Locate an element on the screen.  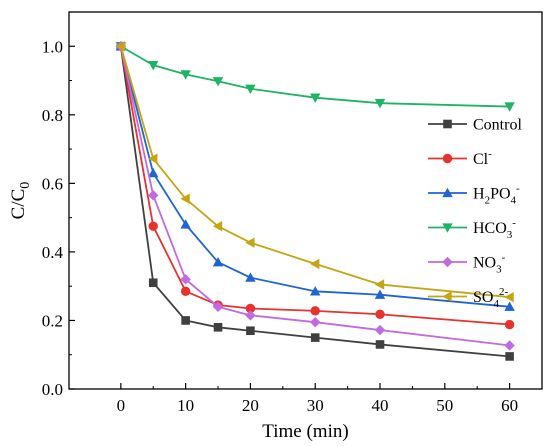
y-tick-label: 0.6 is located at coordinates (52, 183).